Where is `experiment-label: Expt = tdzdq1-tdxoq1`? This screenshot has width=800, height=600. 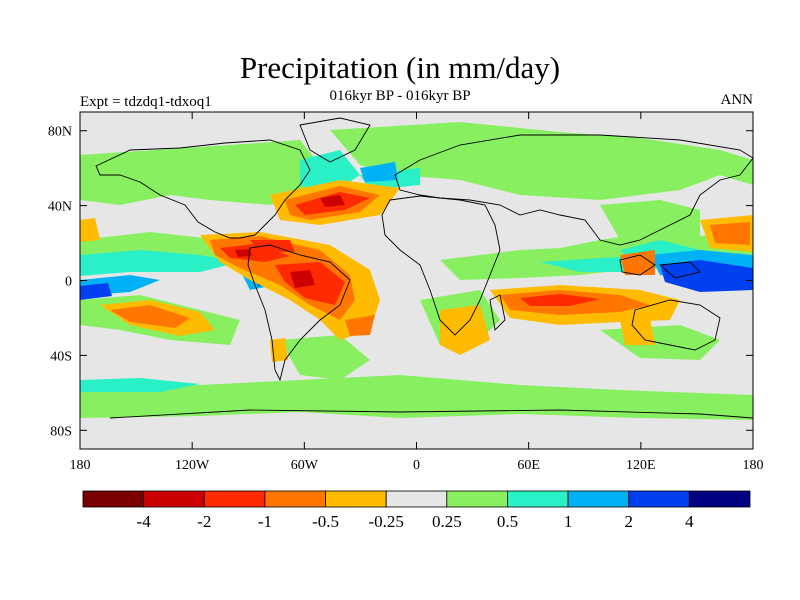
experiment-label: Expt = tdzdq1-tdxoq1 is located at coordinates (146, 102).